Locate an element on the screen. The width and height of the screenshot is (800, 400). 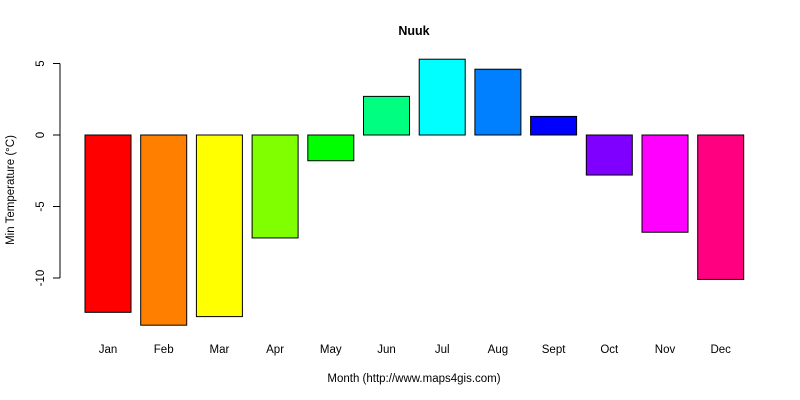
bar-apr is located at coordinates (275, 186).